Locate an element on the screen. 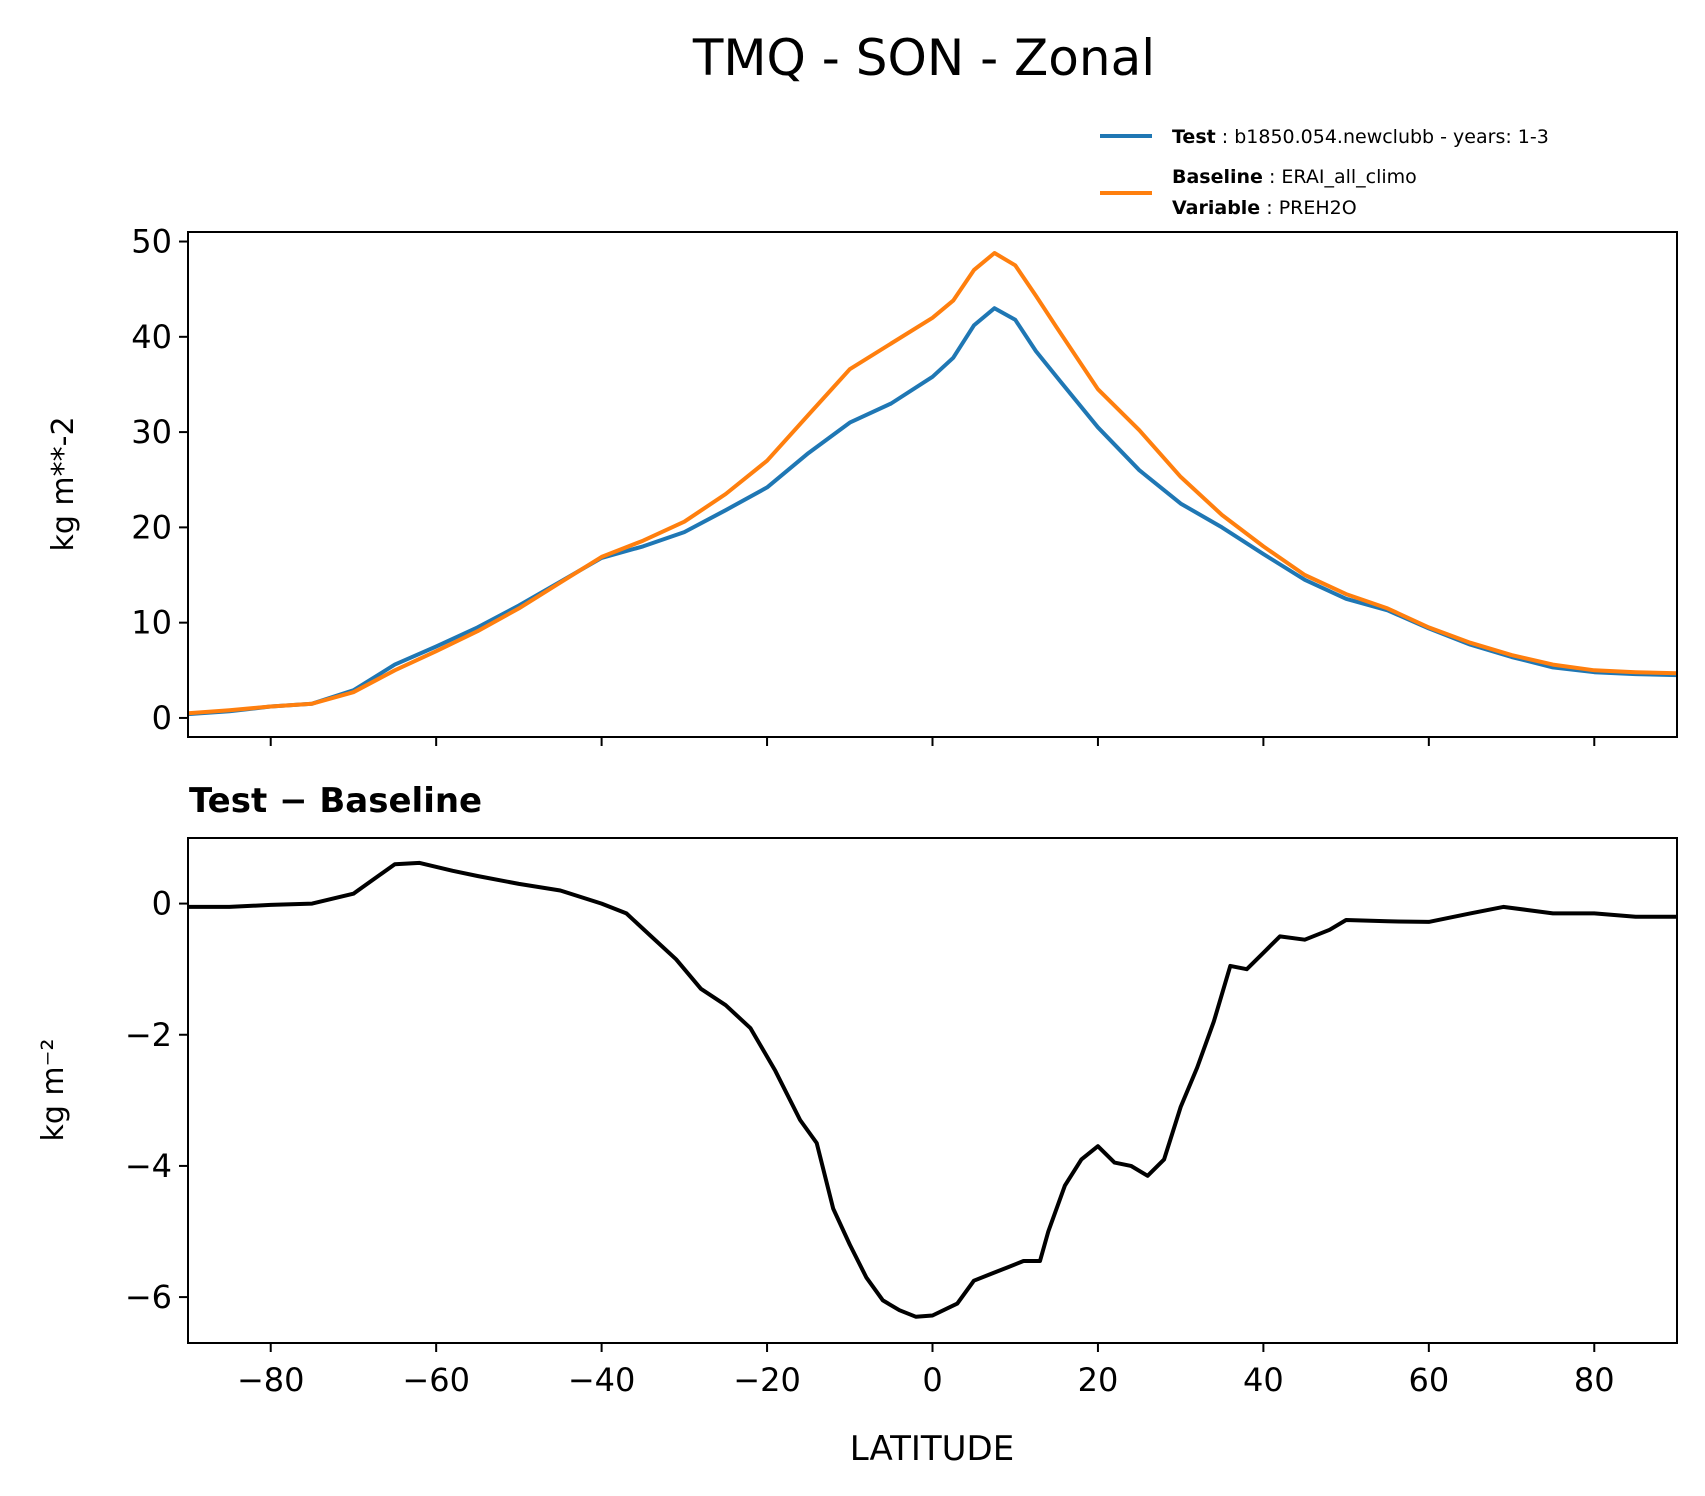  svg-text: Baseline : ERAI_all_climo is located at coordinates (1294, 177).